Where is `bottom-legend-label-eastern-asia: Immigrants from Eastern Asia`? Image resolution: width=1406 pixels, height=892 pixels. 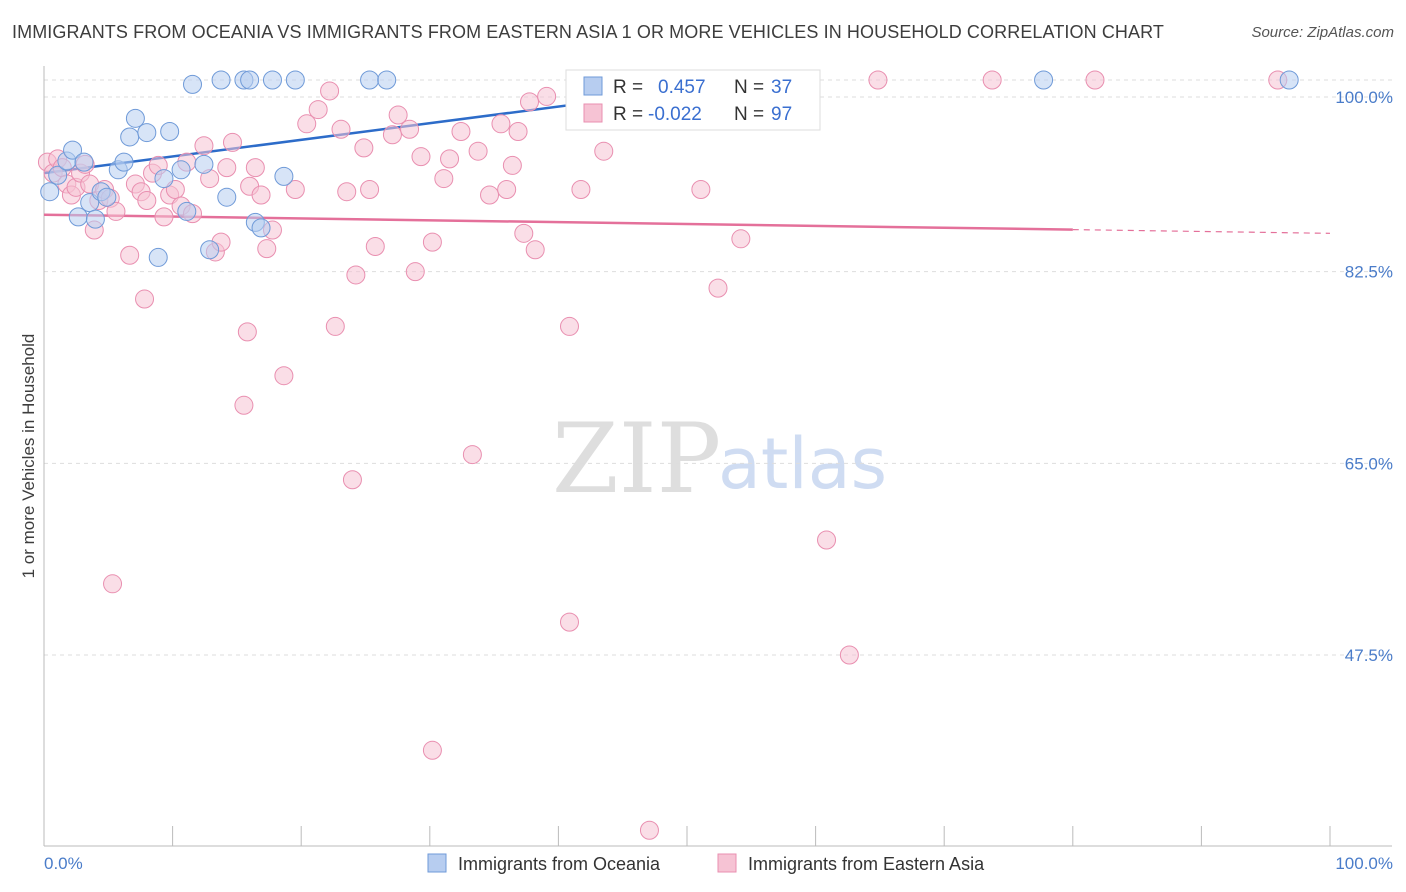
bottom-legend-label-eastern-asia: Immigrants from Eastern Asia is located at coordinates (866, 864).